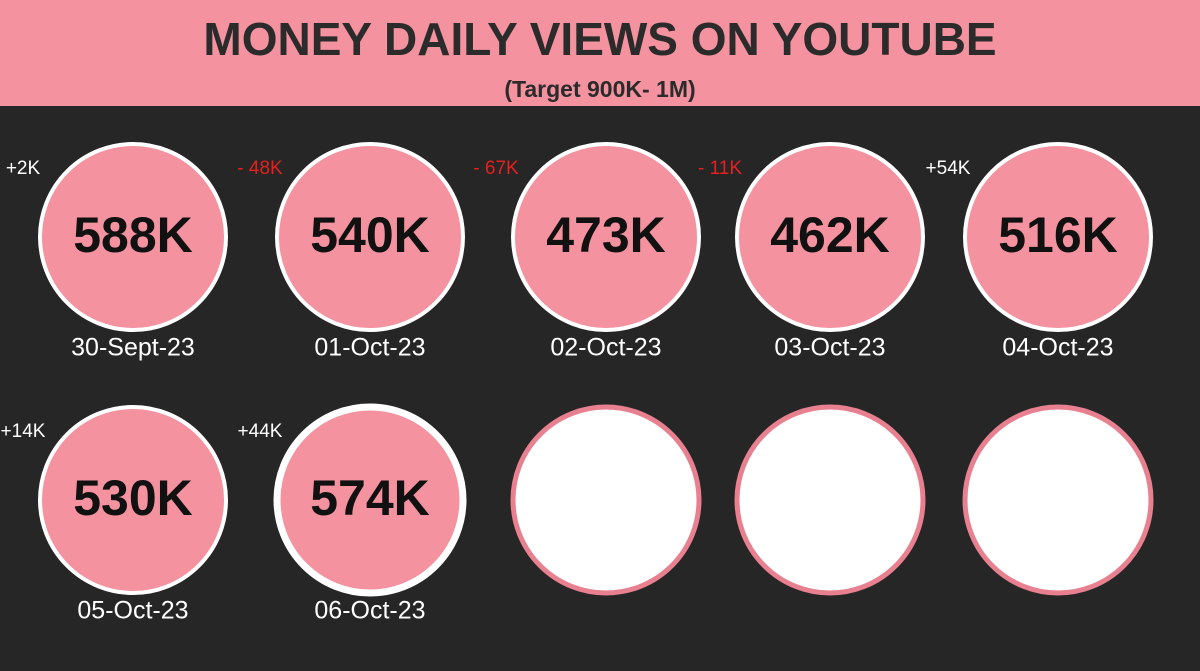 The width and height of the screenshot is (1200, 671). Describe the element at coordinates (599, 39) in the screenshot. I see `title: MONEY DAILY VIEWS ON YOUTUBE` at that location.